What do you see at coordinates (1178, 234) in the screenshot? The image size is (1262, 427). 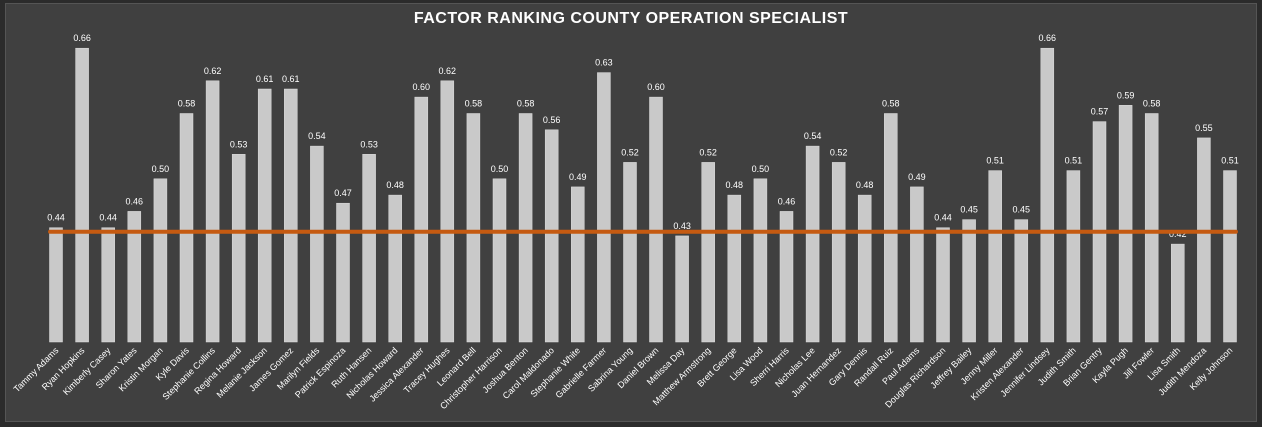 I see `data-label: 0.42` at bounding box center [1178, 234].